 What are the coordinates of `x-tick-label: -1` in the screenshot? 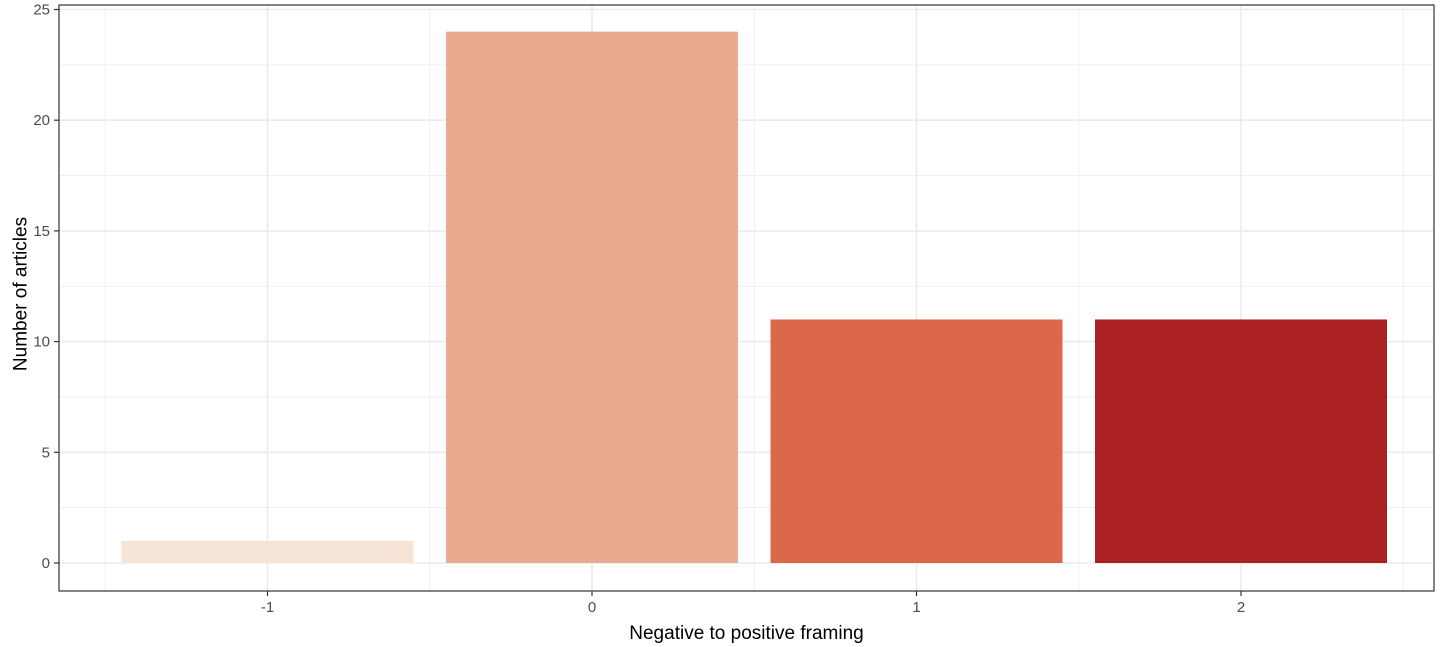 It's located at (267, 607).